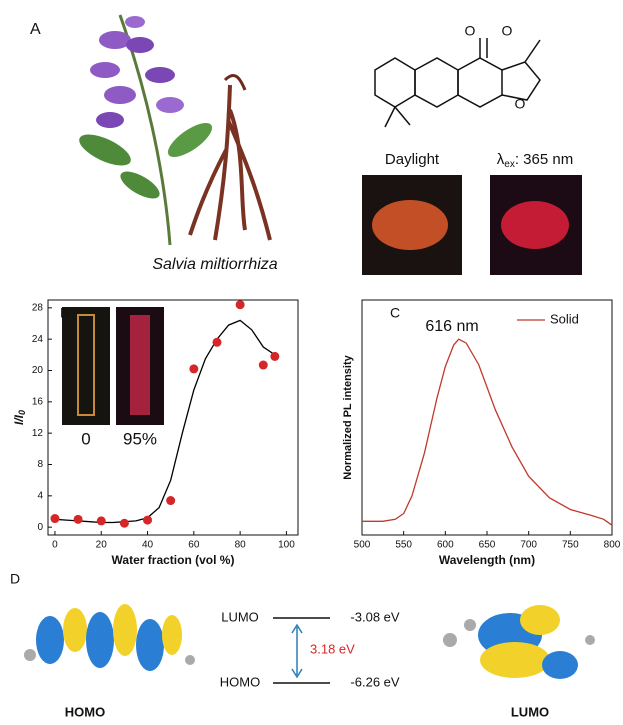 The width and height of the screenshot is (623, 725). Describe the element at coordinates (194, 545) in the screenshot. I see `x-tick-label: 60` at that location.